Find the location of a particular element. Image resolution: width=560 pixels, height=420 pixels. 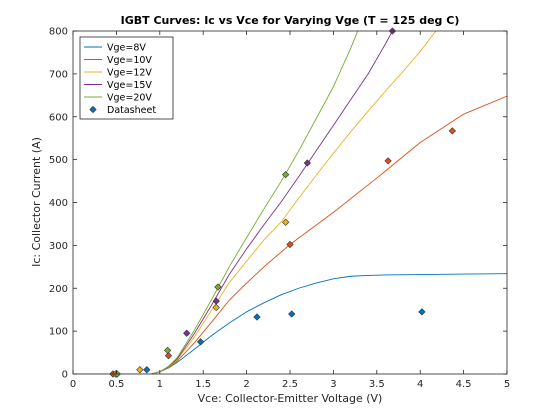

legend-label: Vge=20V is located at coordinates (129, 98).